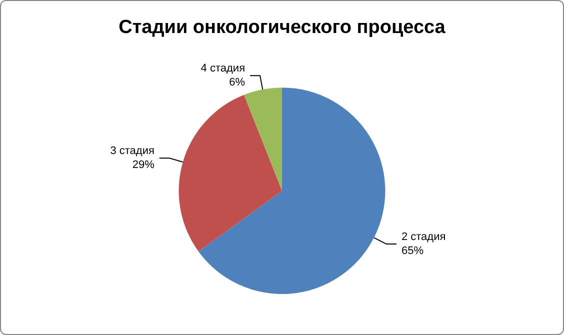 The image size is (564, 335). I want to click on data-label: 6%, so click(237, 82).